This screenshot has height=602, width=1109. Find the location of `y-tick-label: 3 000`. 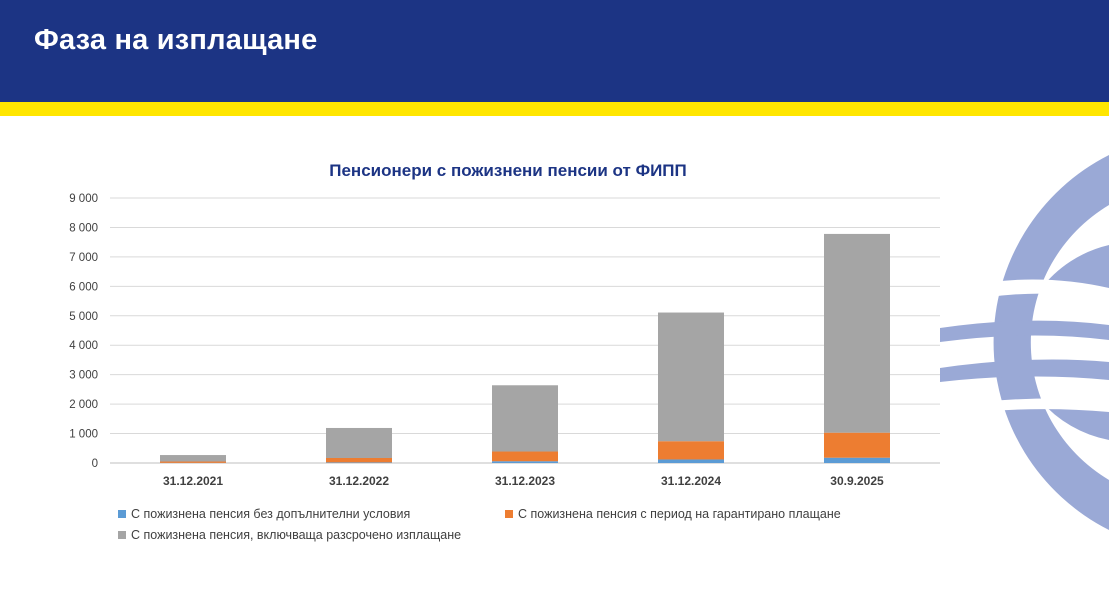

y-tick-label: 3 000 is located at coordinates (83, 376).